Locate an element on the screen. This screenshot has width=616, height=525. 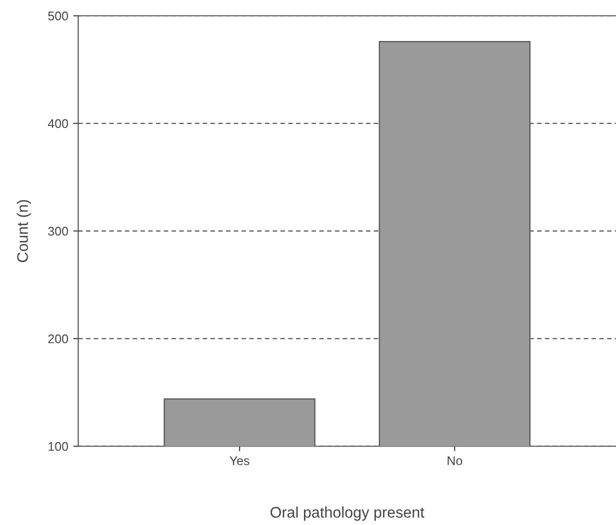
x-tick-label: No is located at coordinates (455, 461).